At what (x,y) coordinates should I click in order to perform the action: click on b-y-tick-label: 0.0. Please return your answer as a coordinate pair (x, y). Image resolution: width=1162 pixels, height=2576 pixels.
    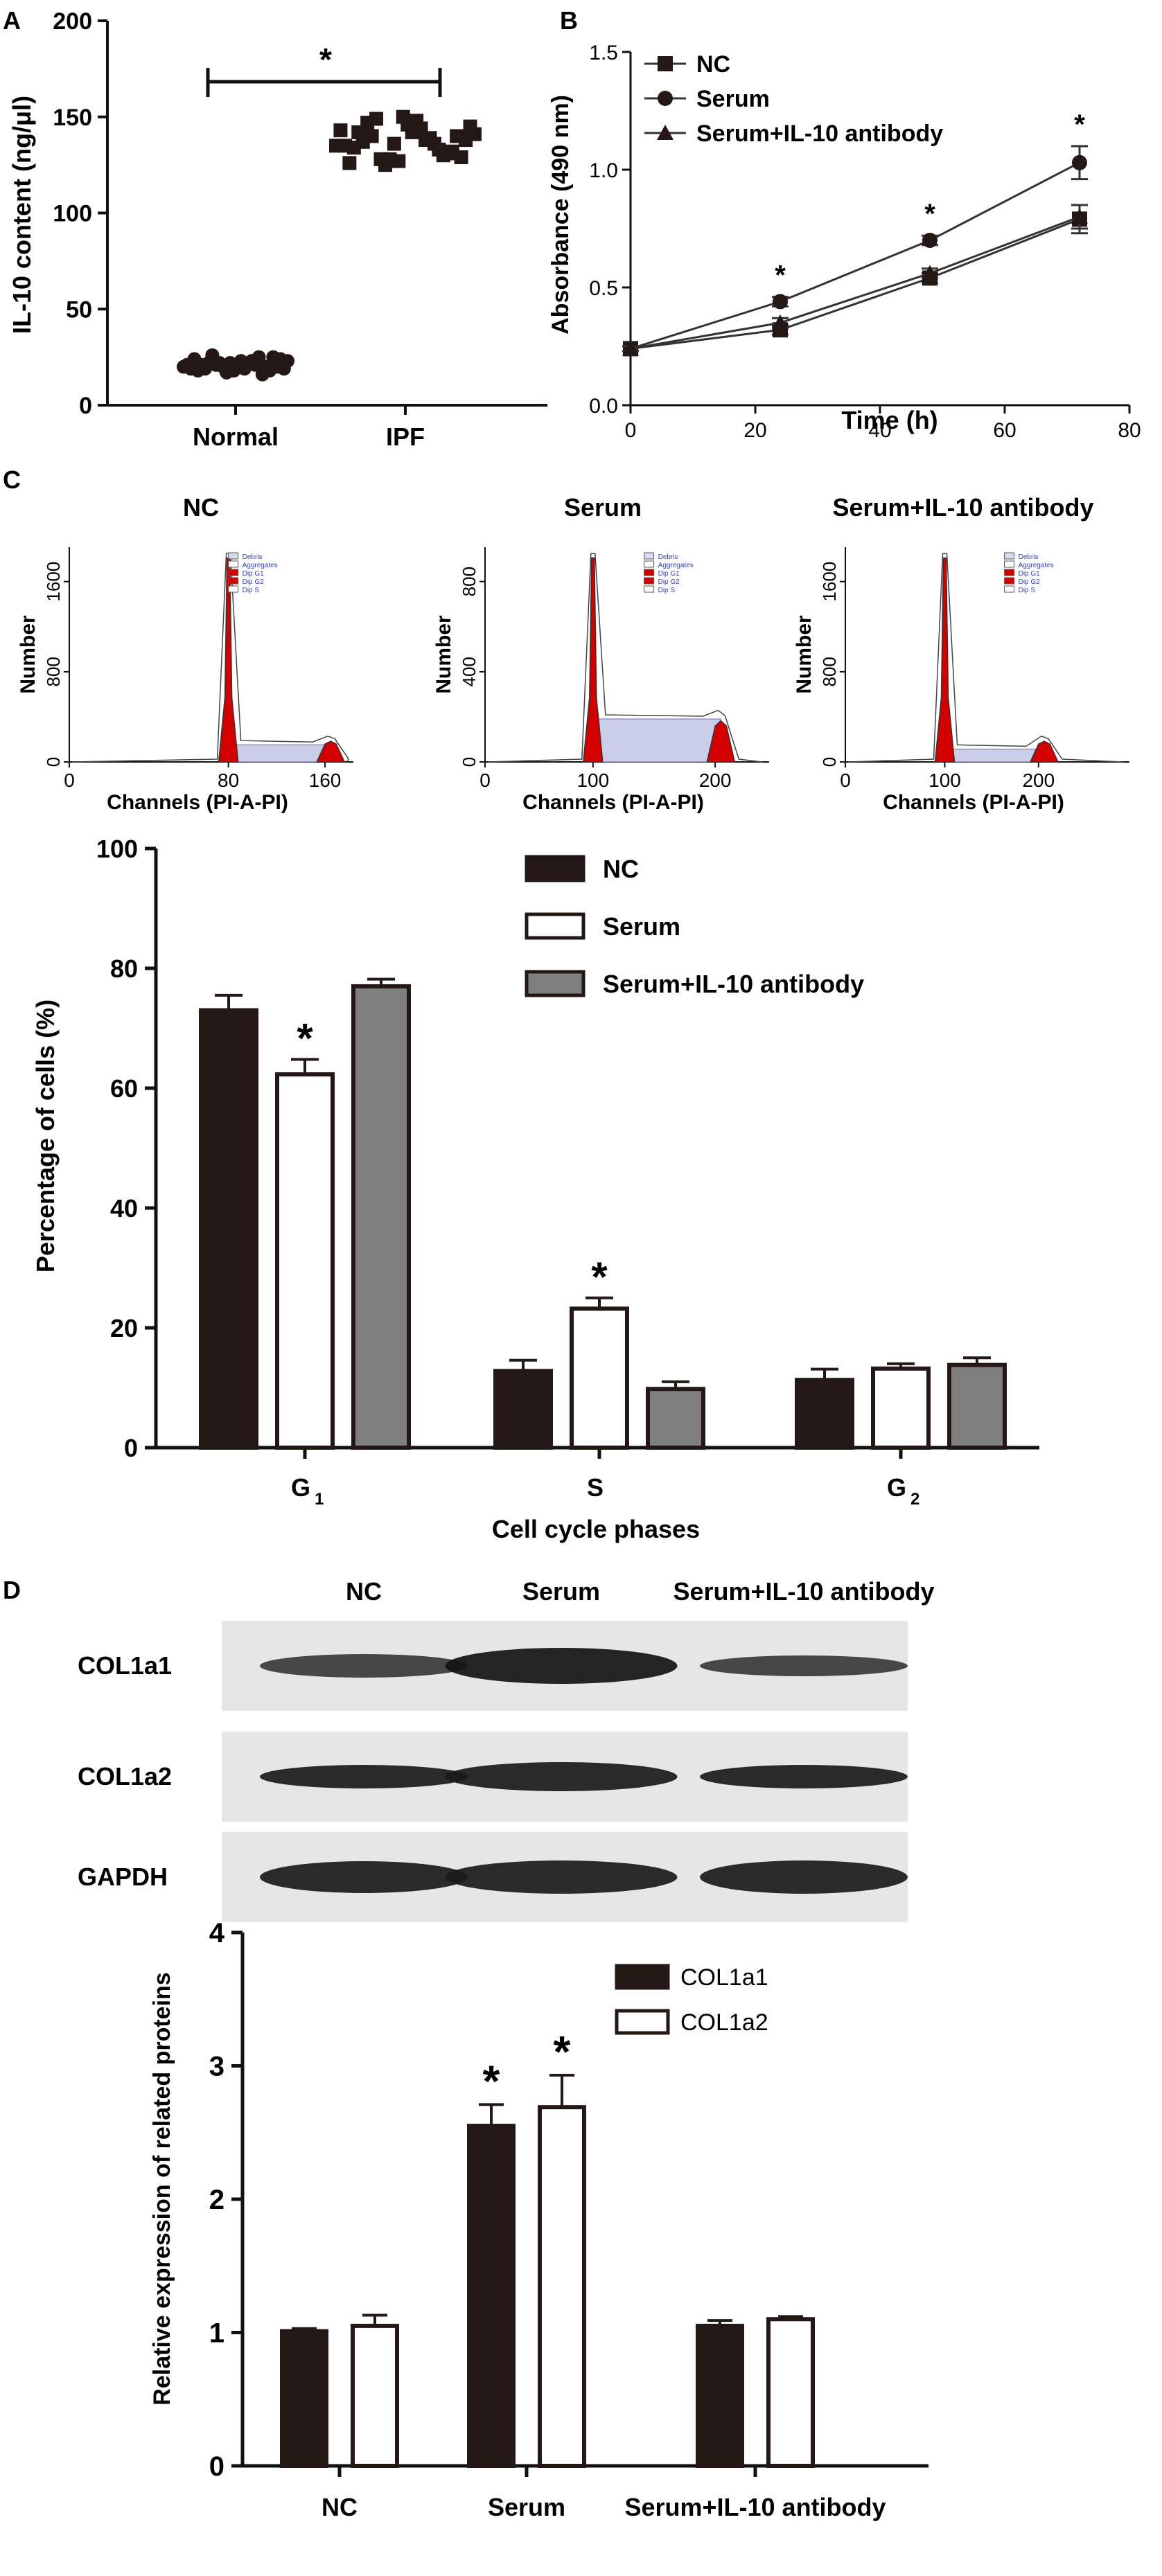
    Looking at the image, I should click on (603, 406).